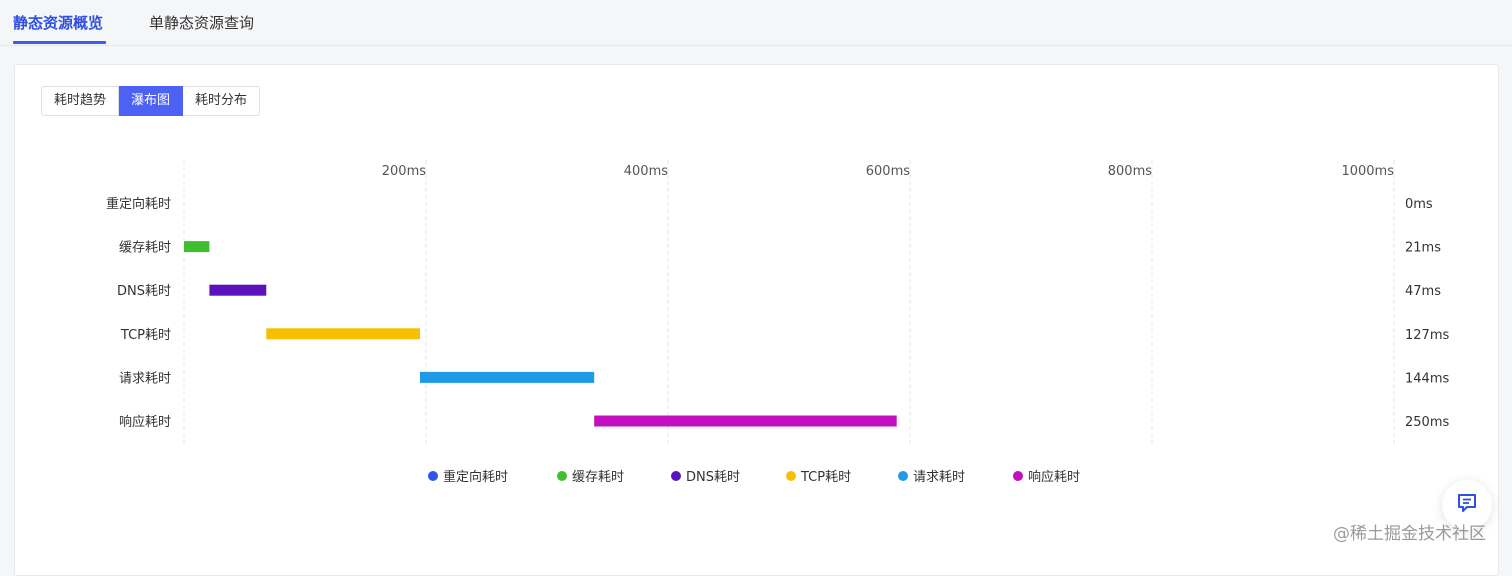 This screenshot has width=1512, height=576. Describe the element at coordinates (1367, 171) in the screenshot. I see `x-tick-label: 1000ms` at that location.